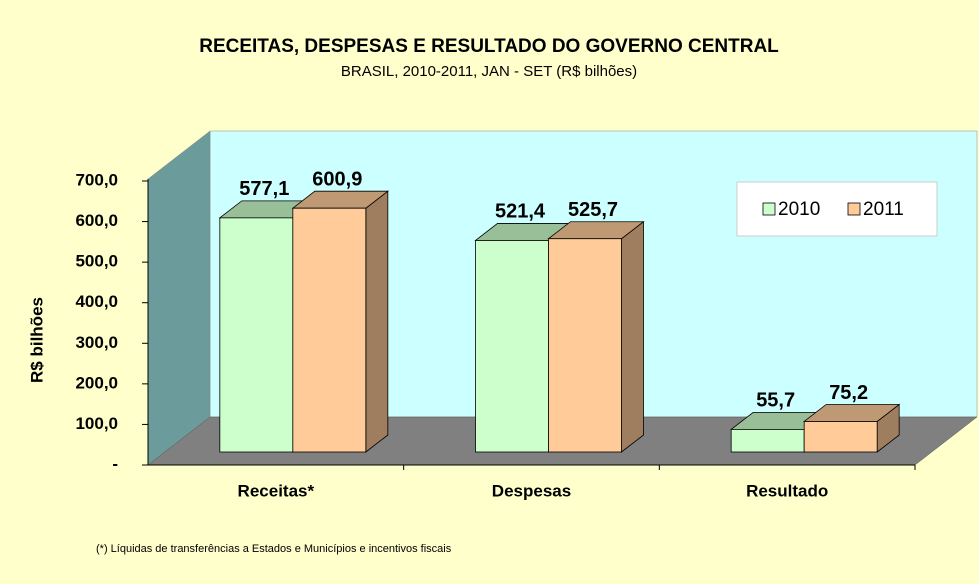  I want to click on value-label: 75,2, so click(848, 393).